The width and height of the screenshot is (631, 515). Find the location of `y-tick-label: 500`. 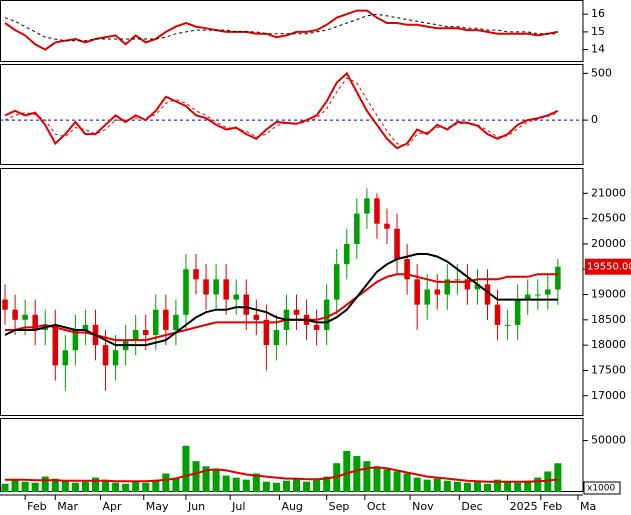

y-tick-label: 500 is located at coordinates (601, 72).